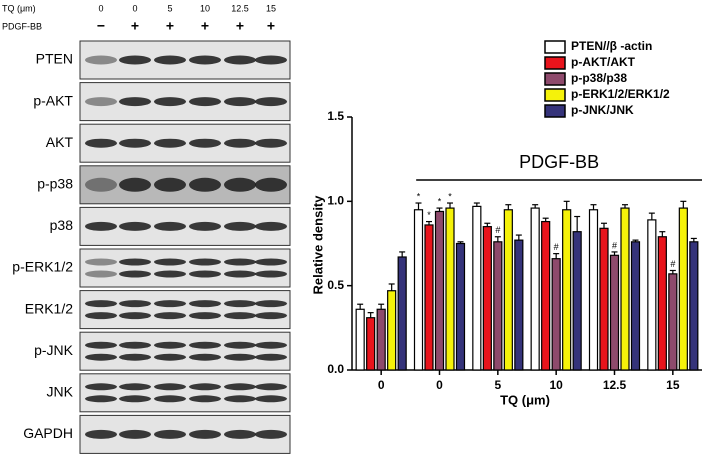 The height and width of the screenshot is (461, 709). I want to click on bracket-label: PDGF-BB, so click(559, 162).